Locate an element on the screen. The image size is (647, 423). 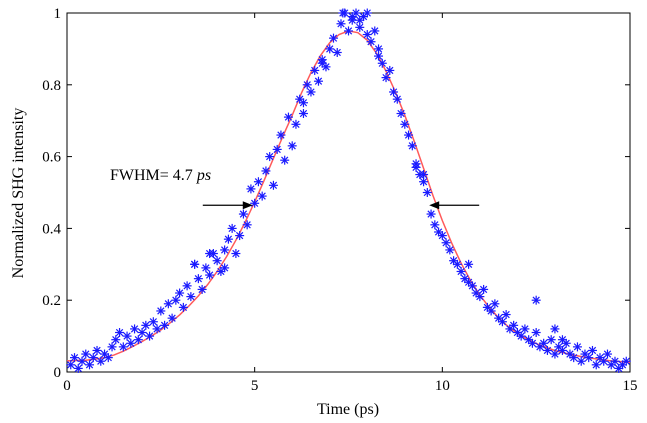
fwhm-arrow-left-head is located at coordinates (247, 205).